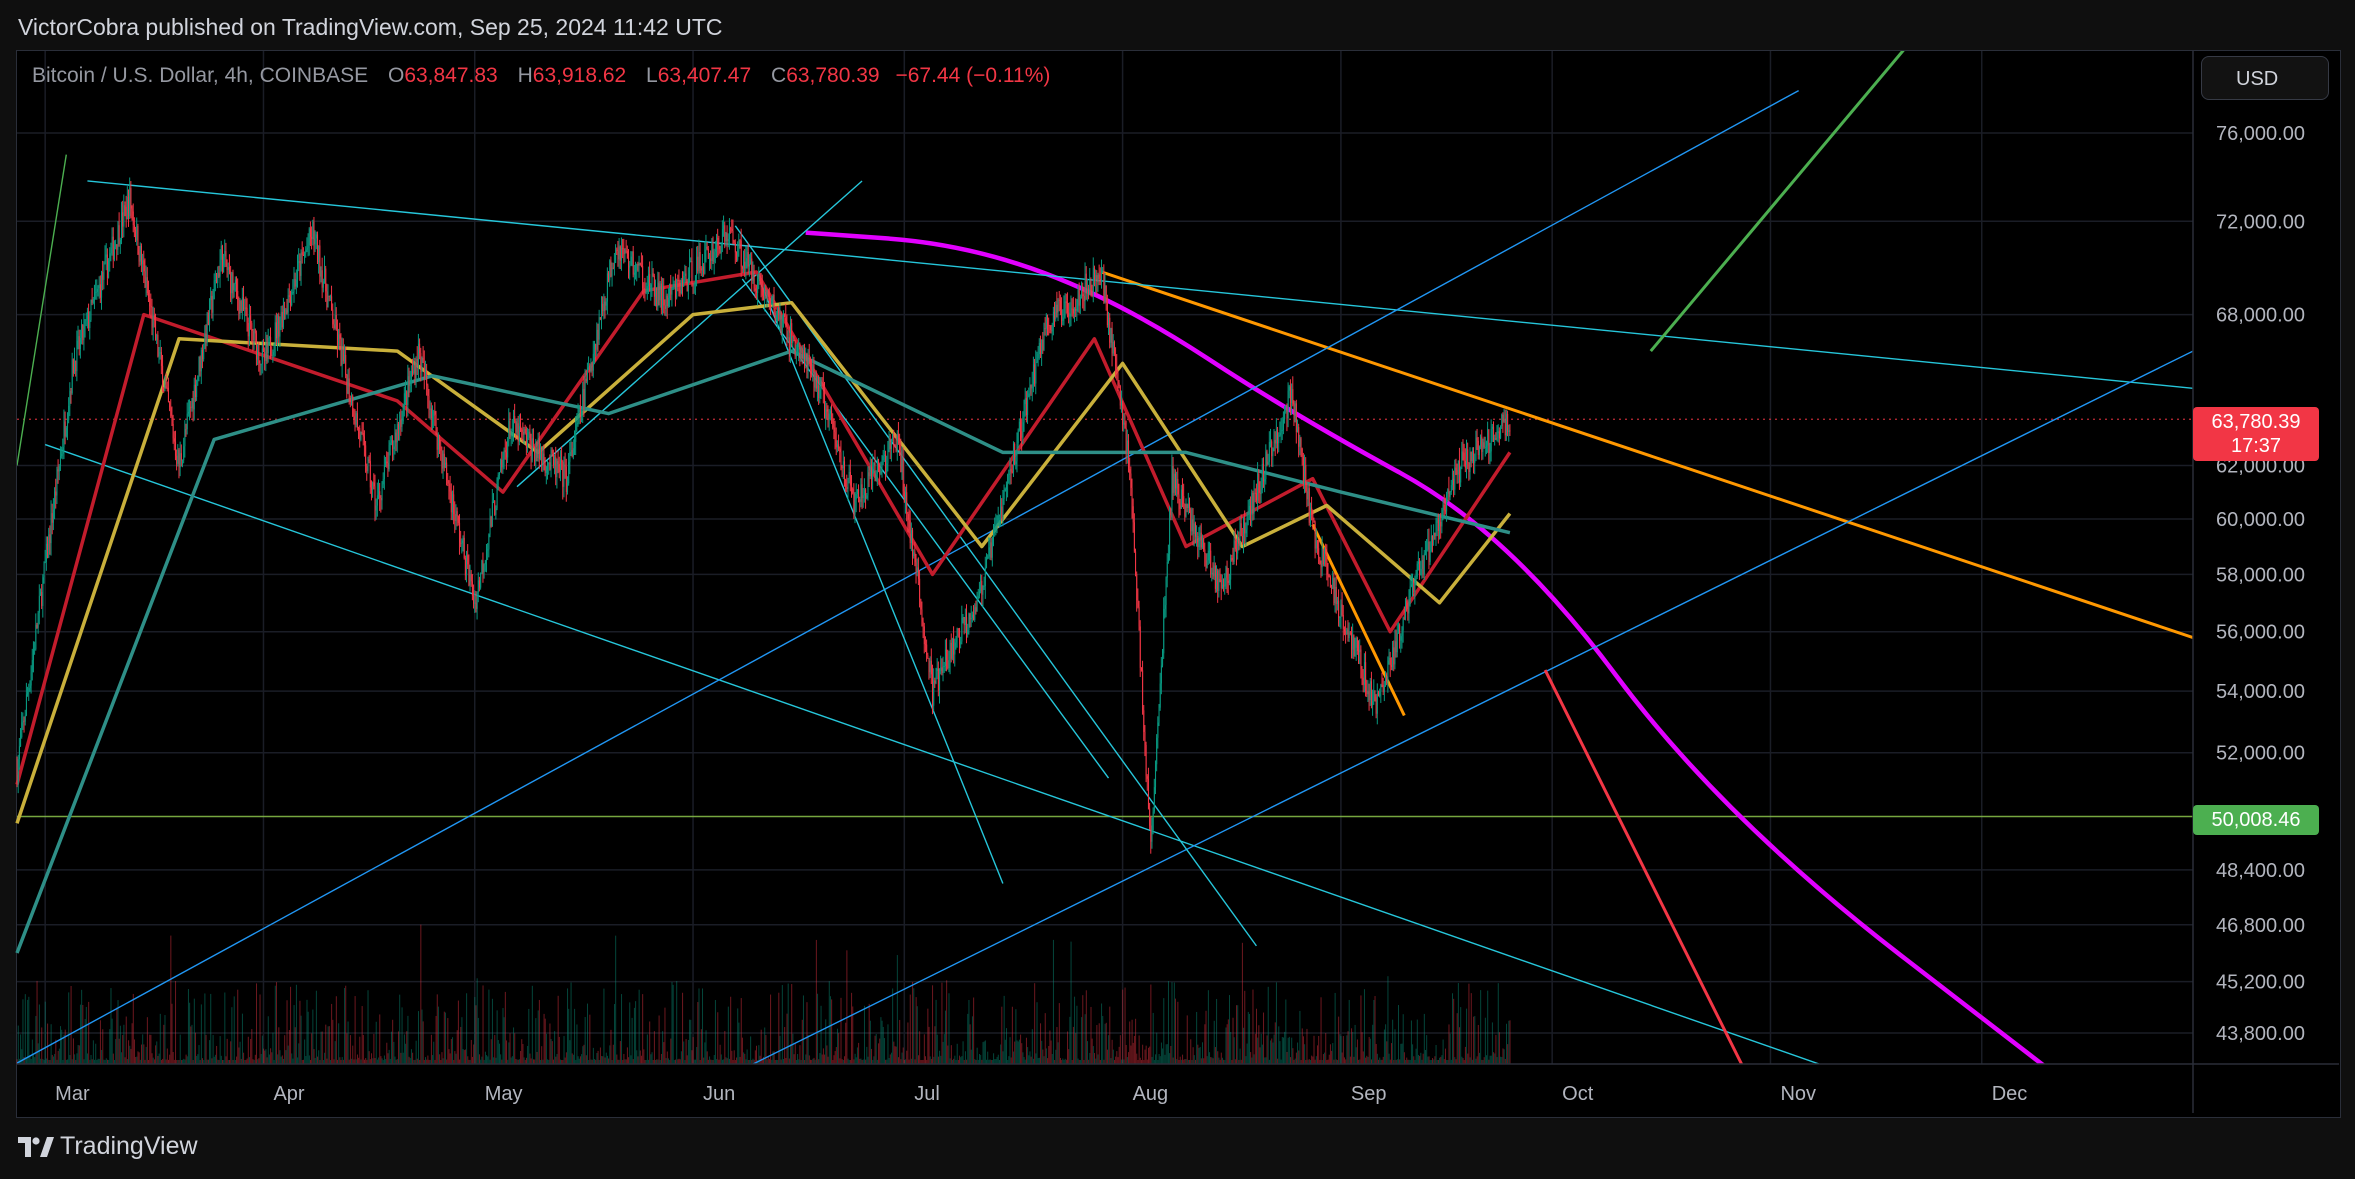  I want to click on trend-line, so click(925, 528).